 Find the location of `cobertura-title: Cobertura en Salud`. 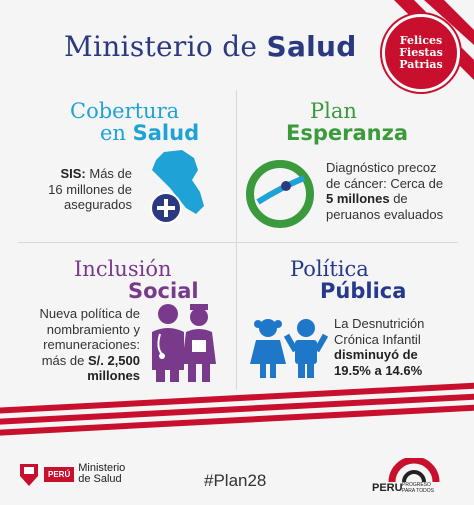

cobertura-title: Cobertura en Salud is located at coordinates (134, 122).